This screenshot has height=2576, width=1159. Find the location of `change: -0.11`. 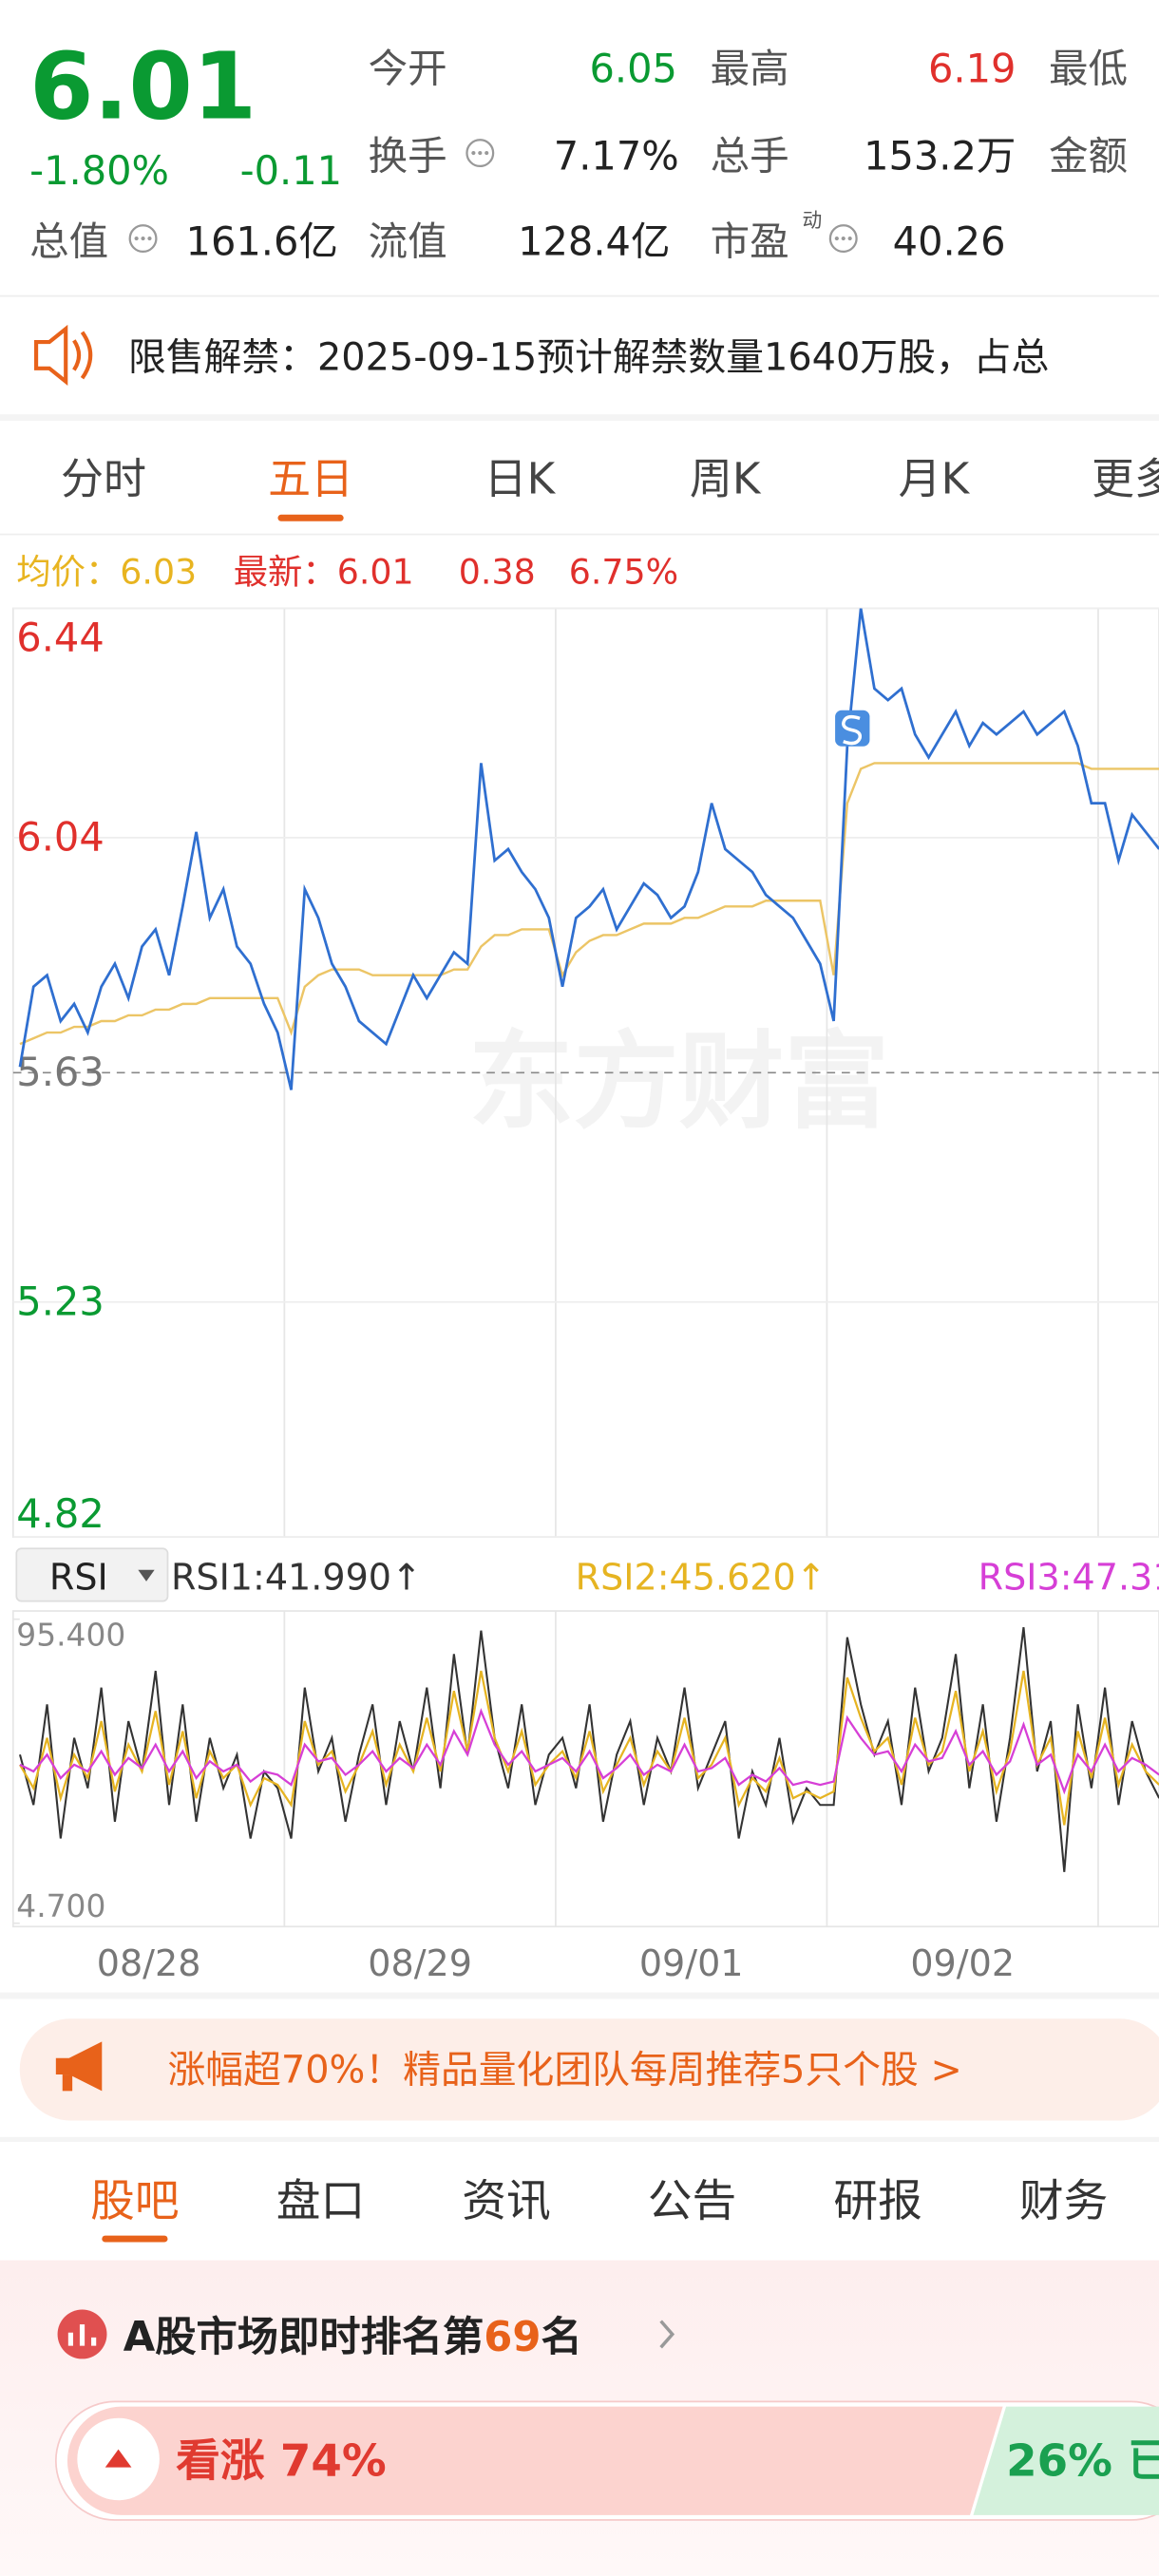

change: -0.11 is located at coordinates (291, 170).